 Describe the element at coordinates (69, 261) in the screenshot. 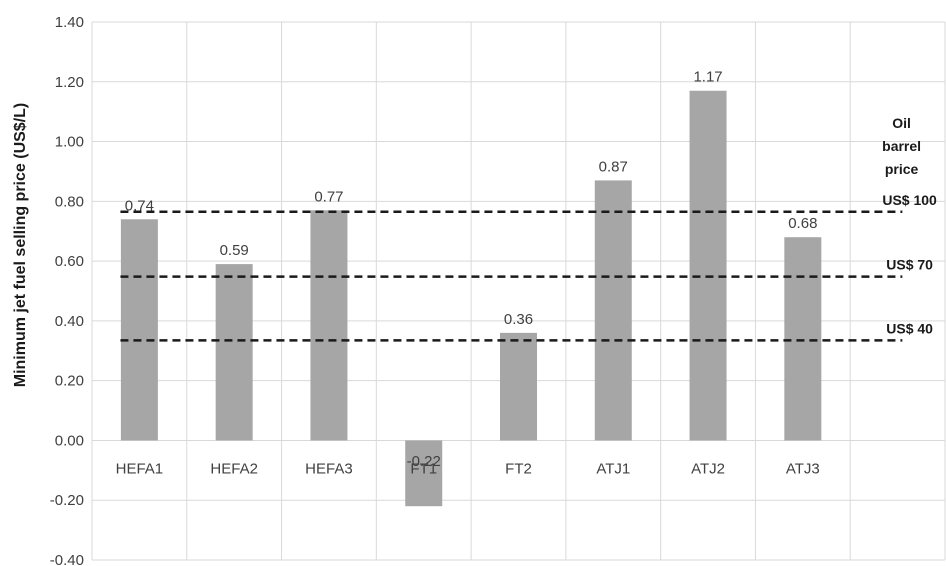

I see `y-tick-label: 0.60` at that location.